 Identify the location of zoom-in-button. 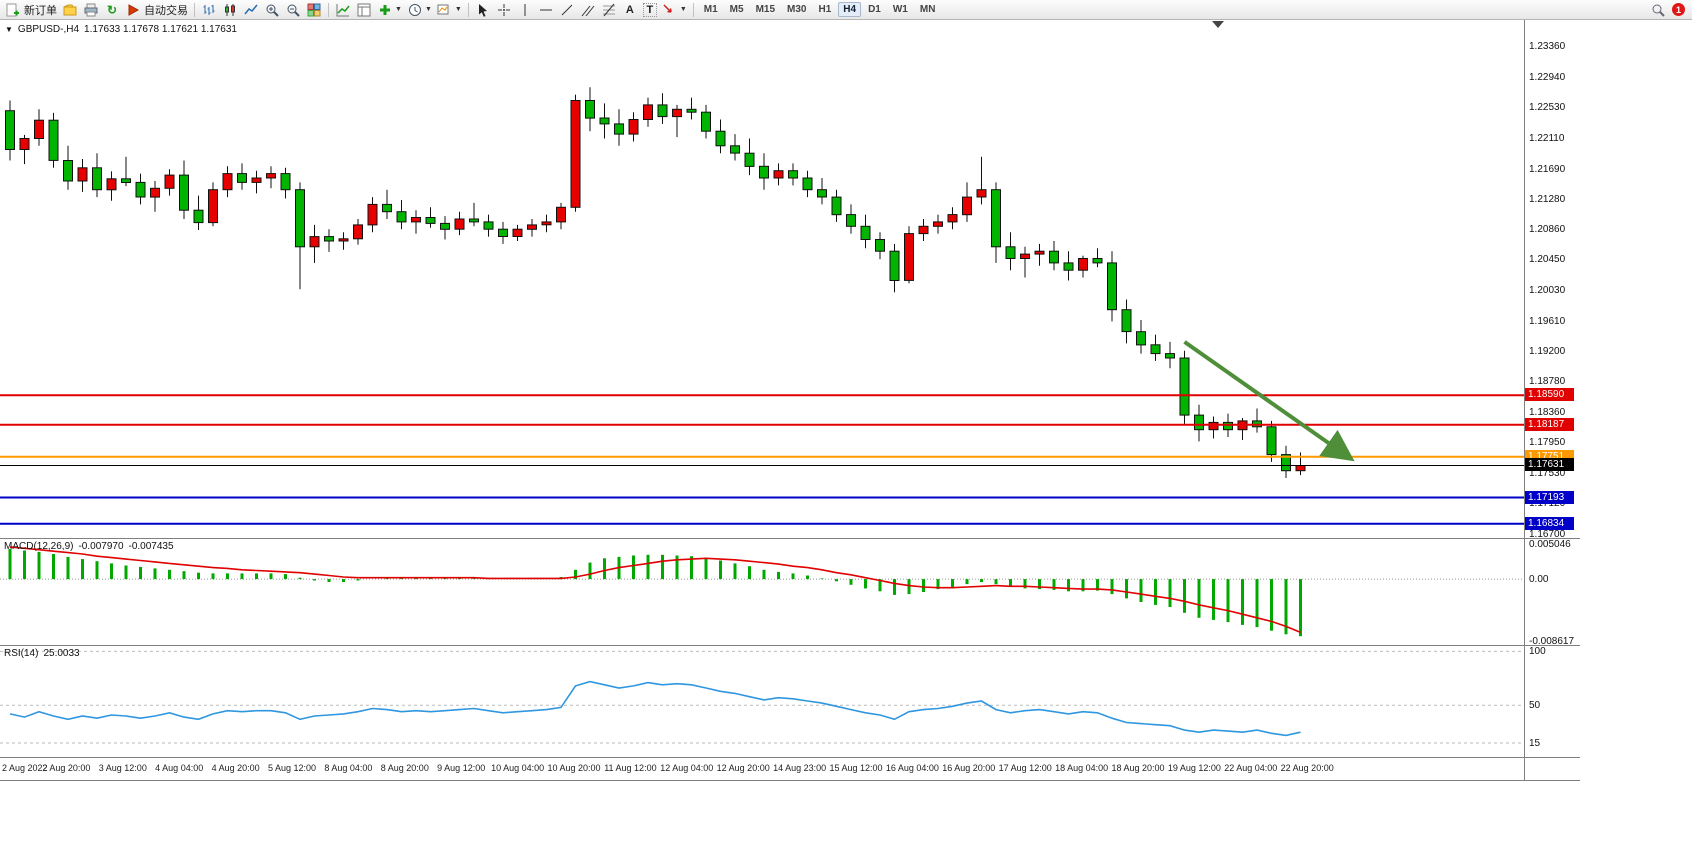
(272, 10).